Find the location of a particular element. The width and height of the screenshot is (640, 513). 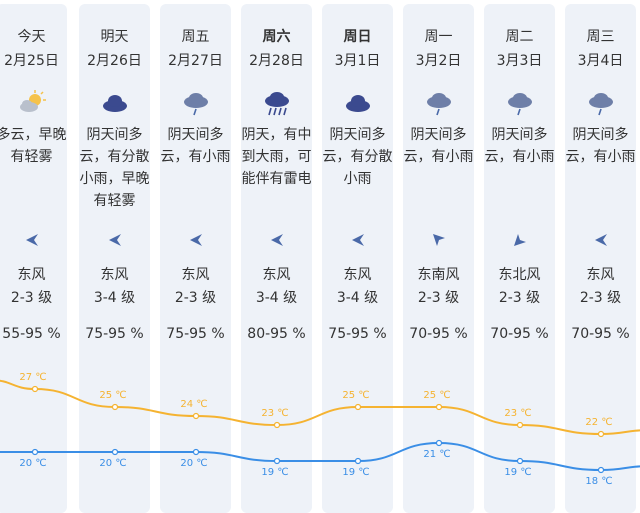

forecast-day-4: 周日 3月1日 阴天间多云，有分散小雨 东风 3-4 级 75-95 % is located at coordinates (357, 258).